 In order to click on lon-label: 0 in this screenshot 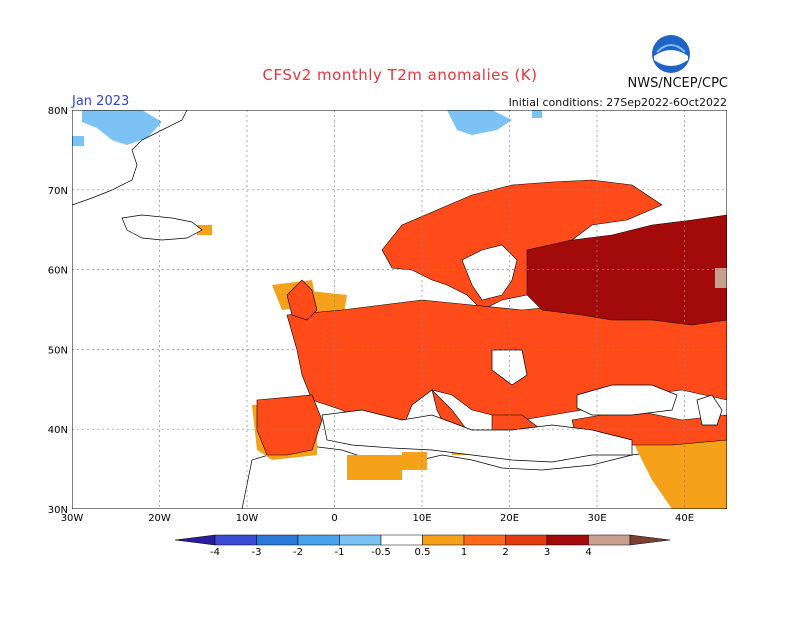, I will do `click(334, 518)`.